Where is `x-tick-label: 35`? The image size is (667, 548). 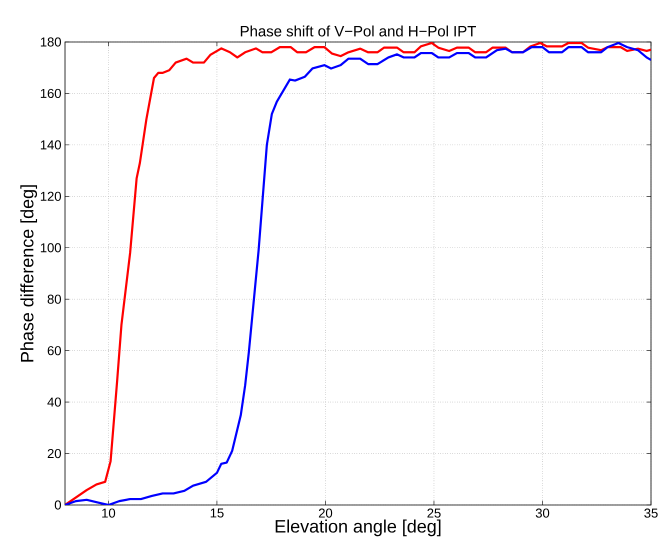
x-tick-label: 35 is located at coordinates (651, 513).